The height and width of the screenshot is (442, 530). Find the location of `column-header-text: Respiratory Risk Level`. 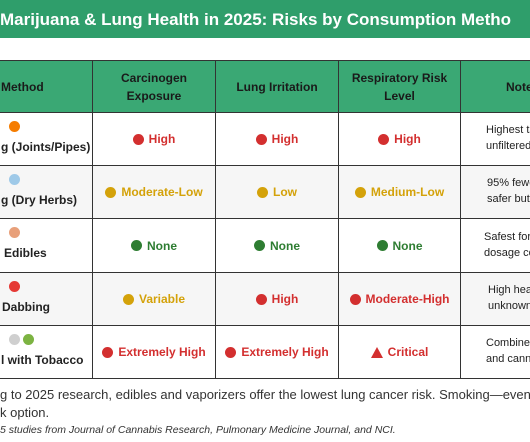

column-header-text: Respiratory Risk Level is located at coordinates (399, 86).